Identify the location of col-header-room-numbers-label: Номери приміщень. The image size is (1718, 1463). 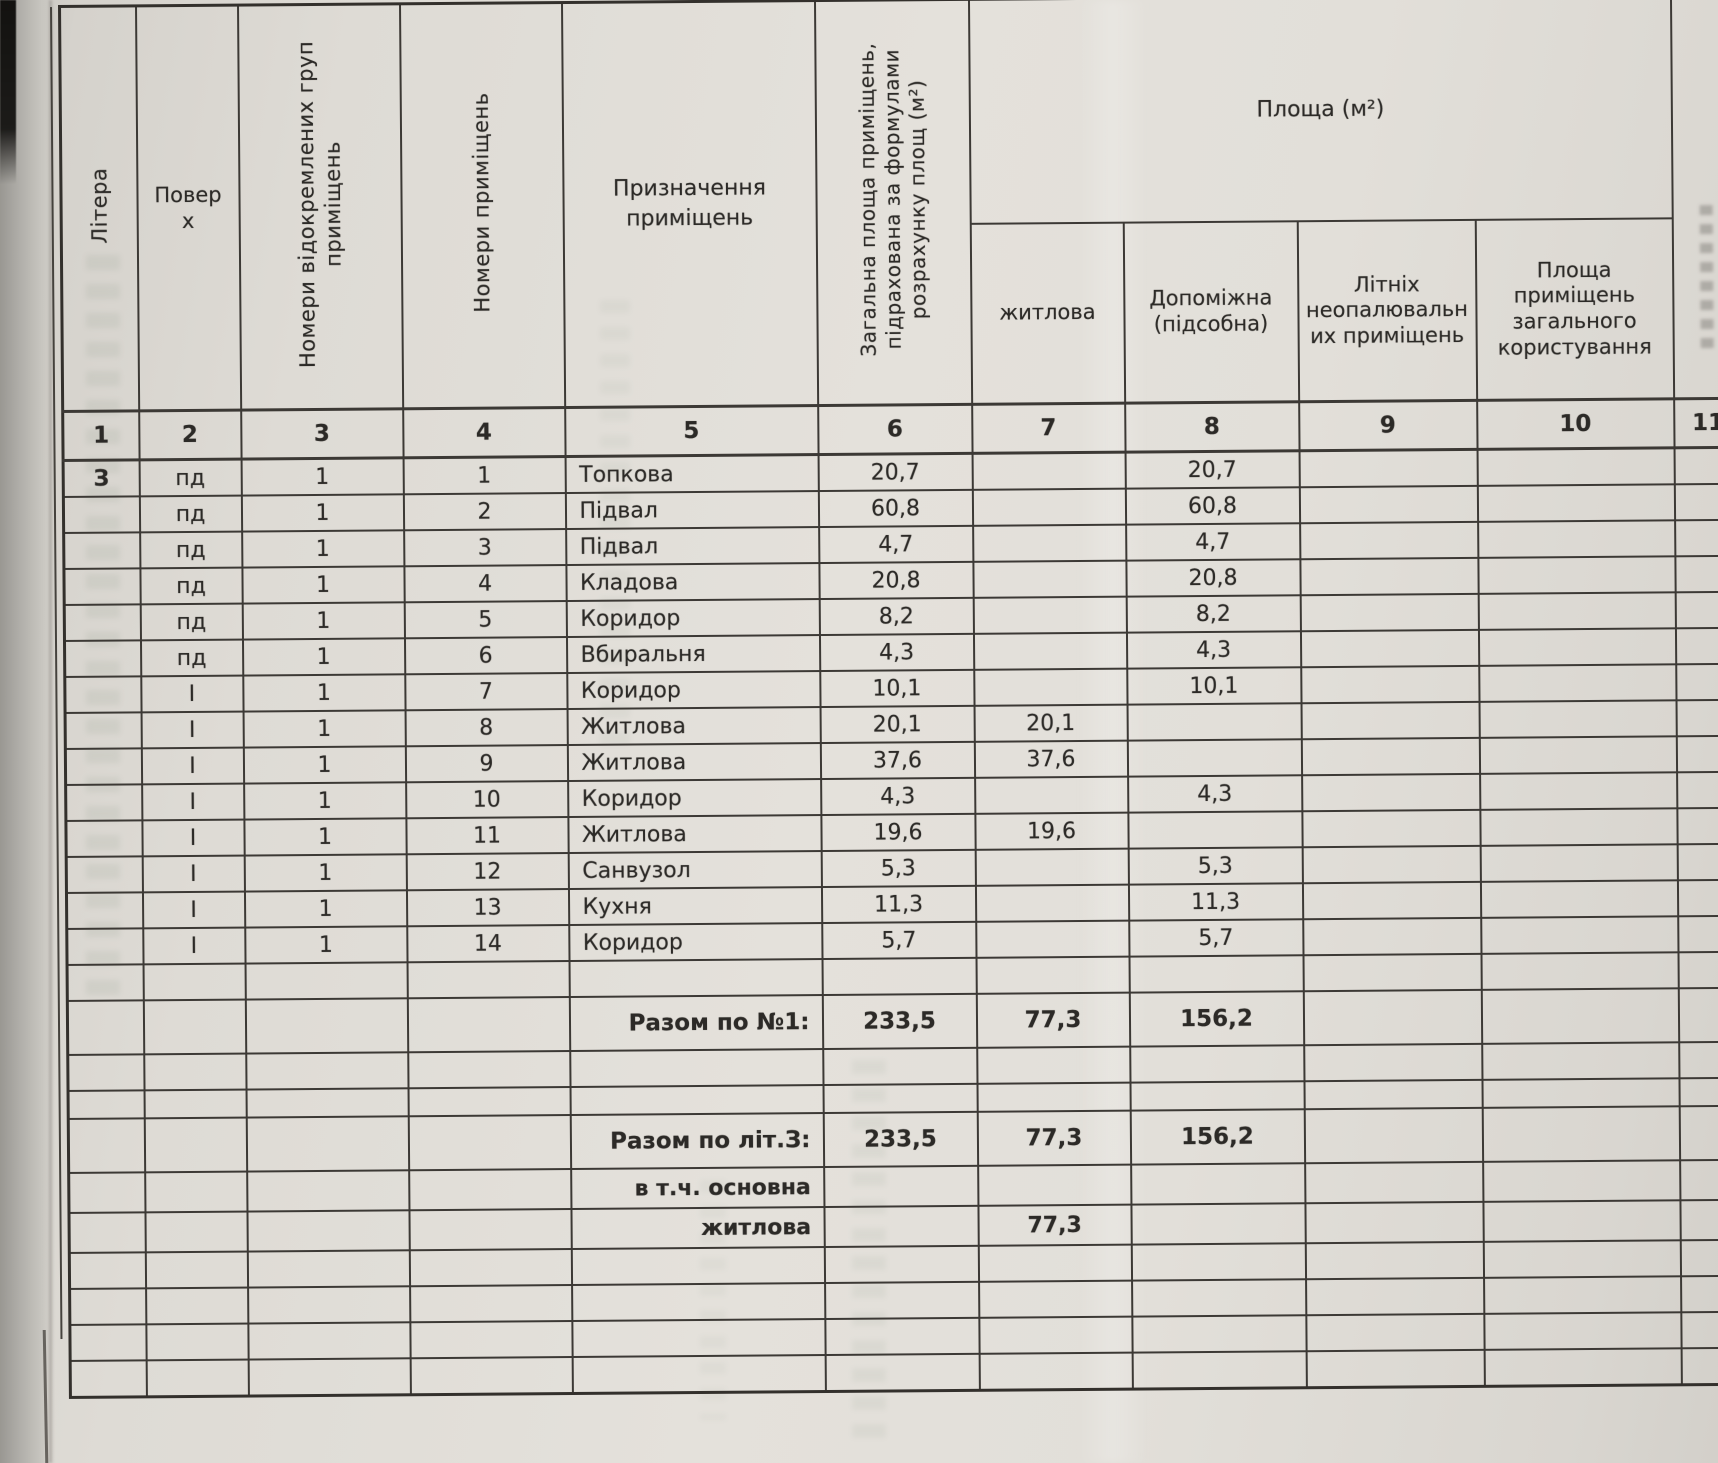
(482, 202).